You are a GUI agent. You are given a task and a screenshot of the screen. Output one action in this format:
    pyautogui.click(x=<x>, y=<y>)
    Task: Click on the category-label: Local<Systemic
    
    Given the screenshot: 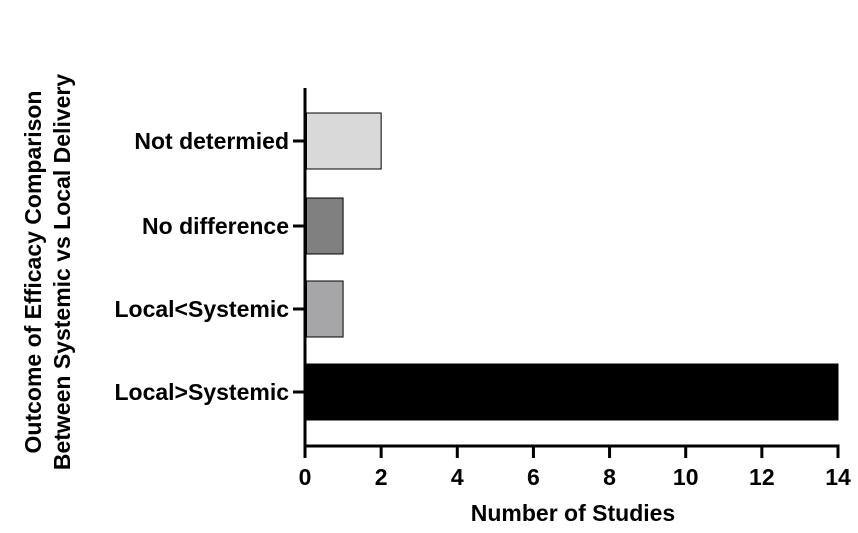 What is the action you would take?
    pyautogui.click(x=201, y=309)
    